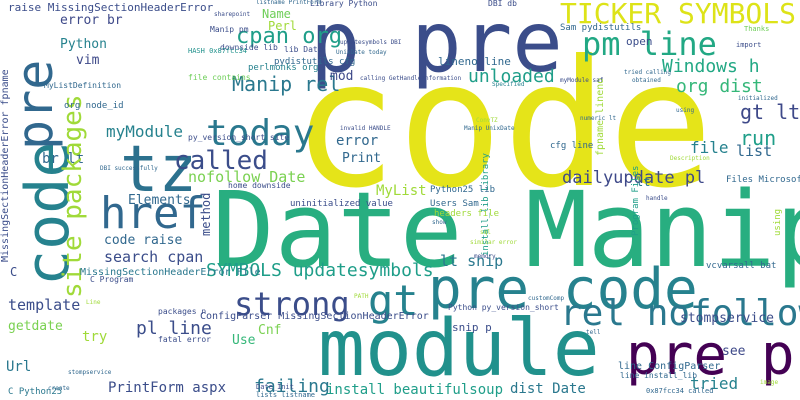 Image resolution: width=800 pixels, height=400 pixels. I want to click on word-python-py-version: Python py_version_short, so click(503, 307).